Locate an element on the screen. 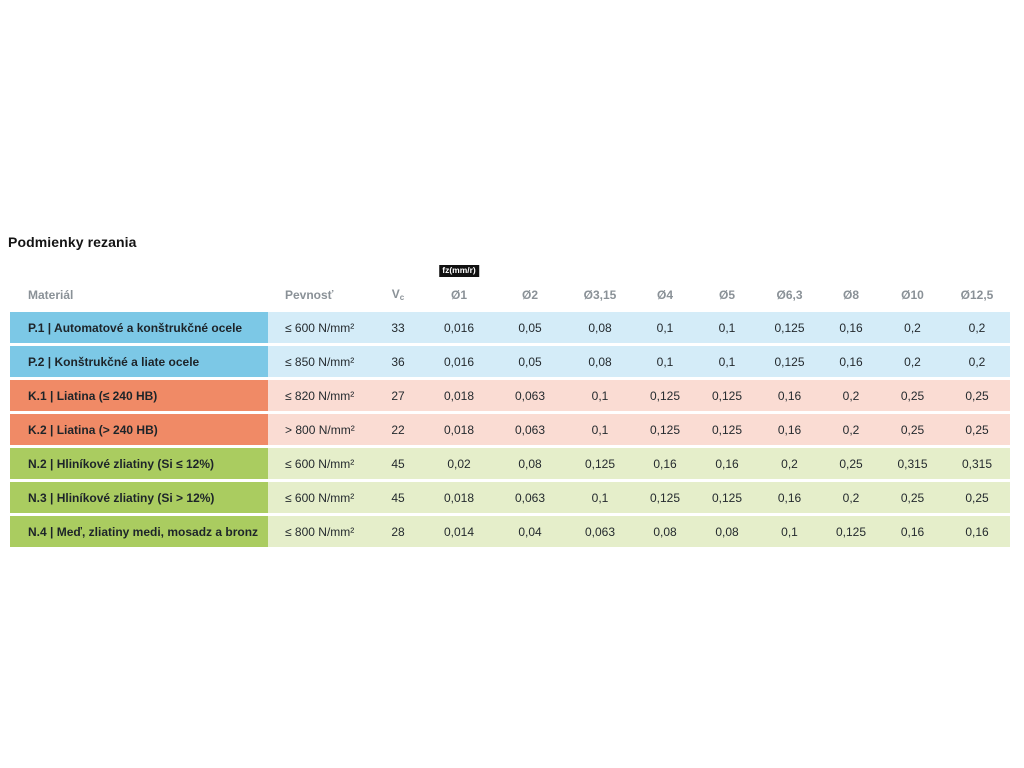 The height and width of the screenshot is (768, 1024). pevnost-cell: > 800 N/mm² is located at coordinates (320, 429).